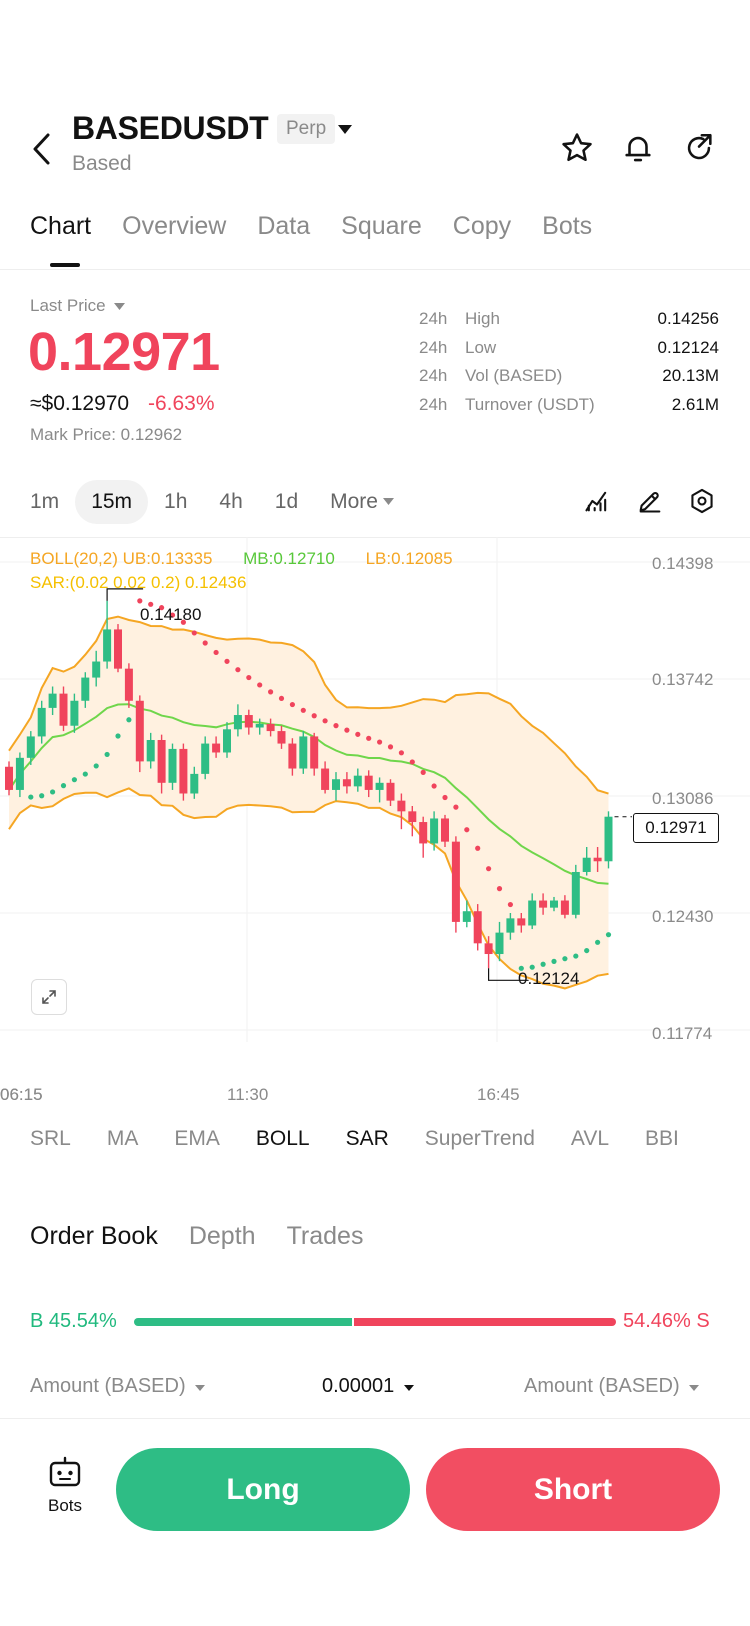 The height and width of the screenshot is (1626, 750). I want to click on indicator-sar: SAR, so click(367, 1138).